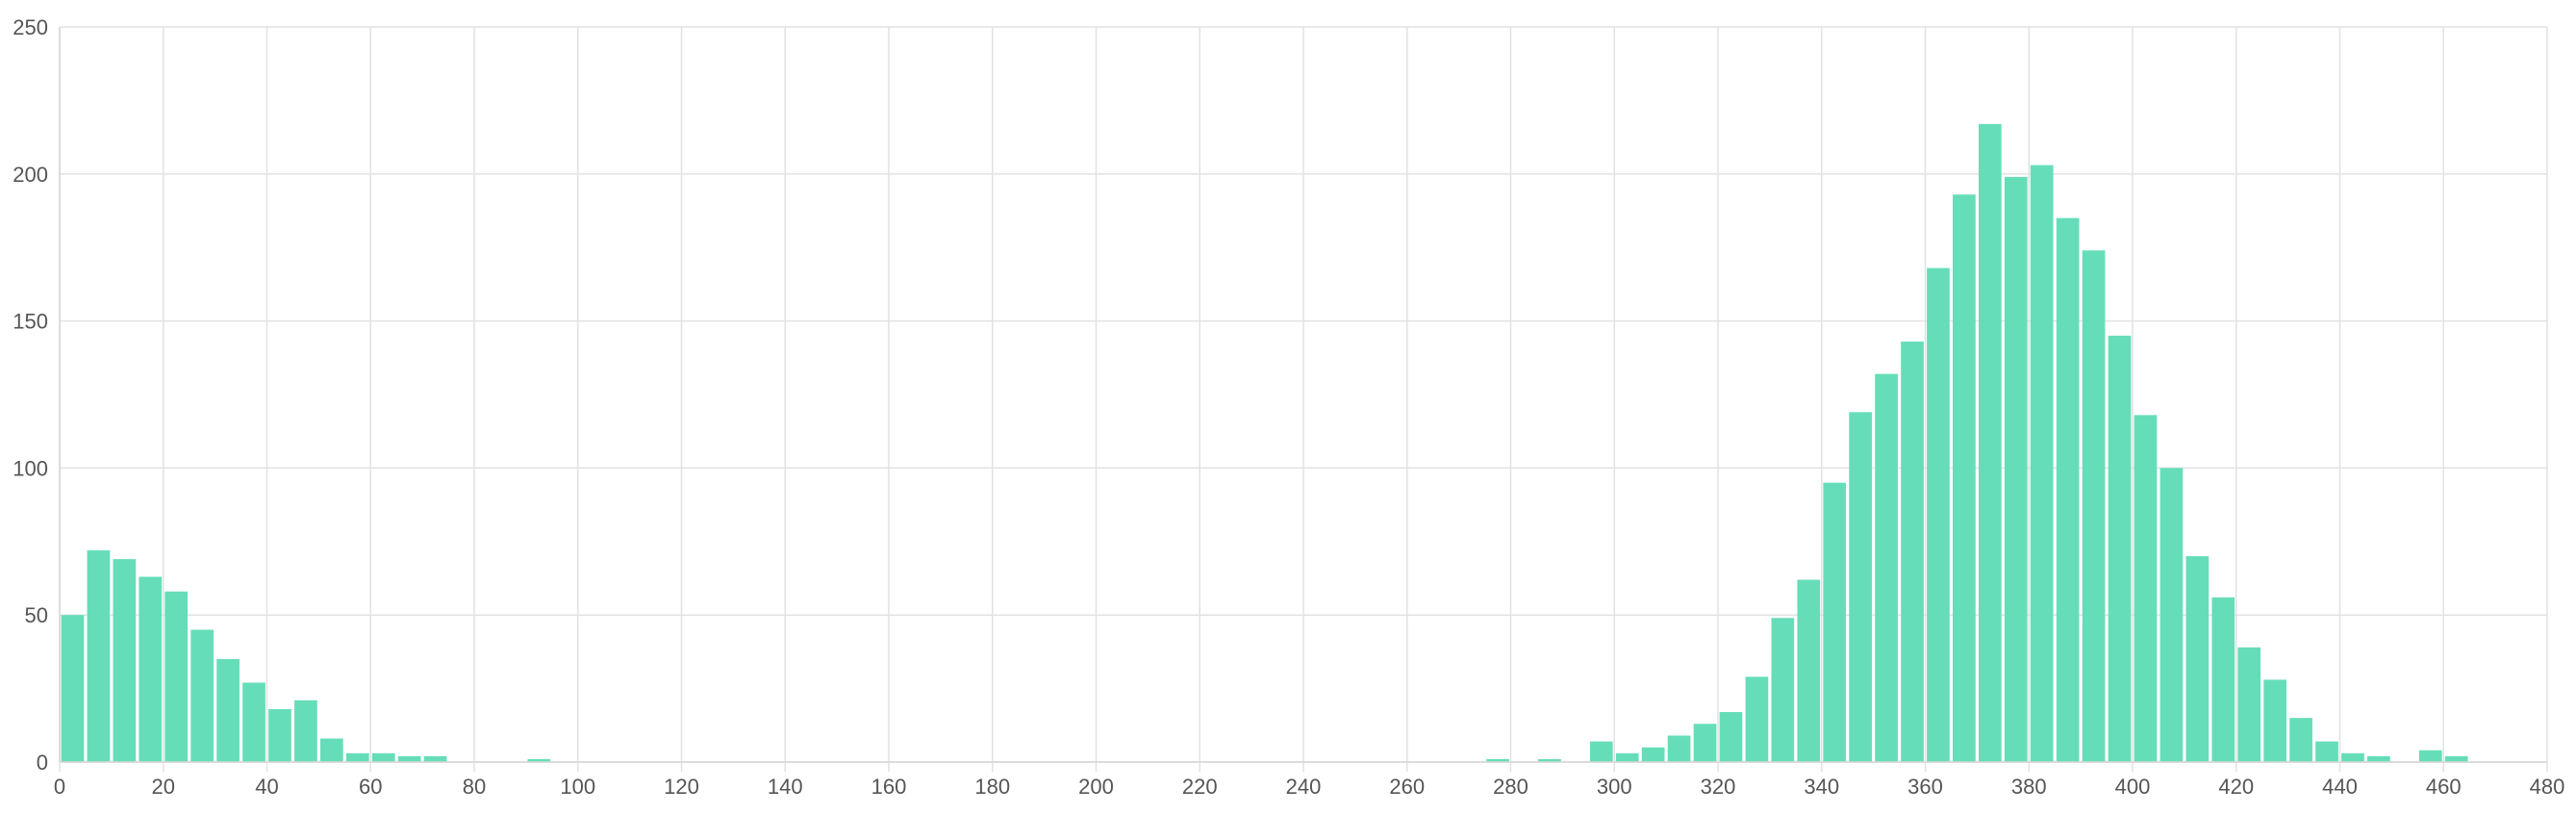 This screenshot has width=2576, height=814. What do you see at coordinates (31, 27) in the screenshot?
I see `y-tick-label: 250` at bounding box center [31, 27].